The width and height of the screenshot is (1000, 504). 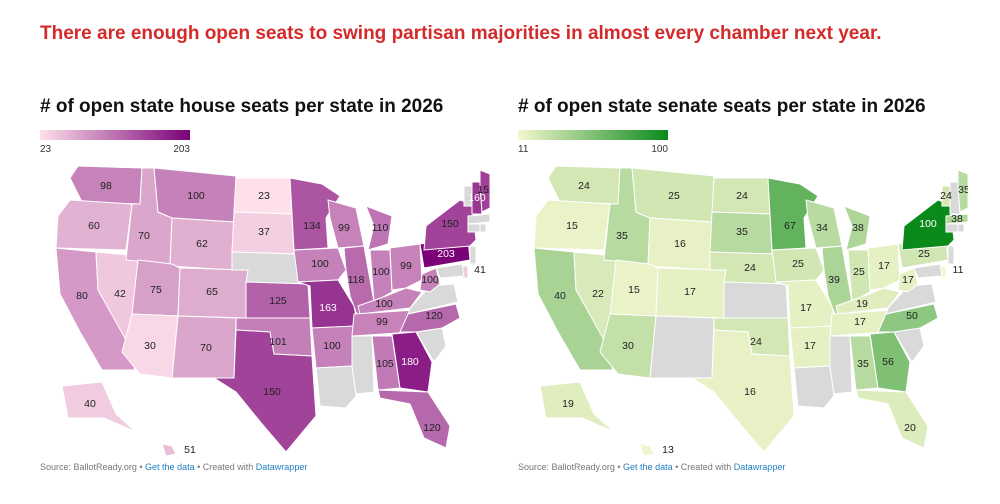 I want to click on state-label-or: 60, so click(x=94, y=226).